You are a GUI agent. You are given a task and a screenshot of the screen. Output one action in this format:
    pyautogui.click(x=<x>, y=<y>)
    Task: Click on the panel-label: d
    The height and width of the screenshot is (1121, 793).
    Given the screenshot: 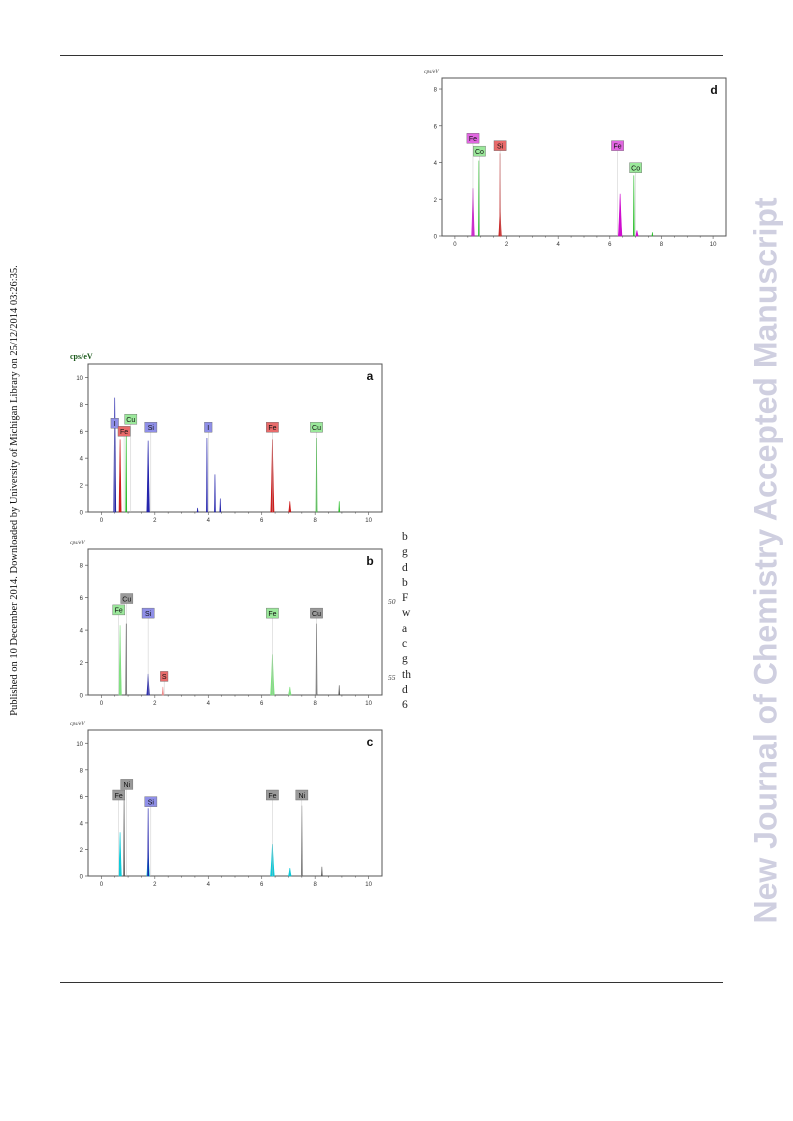 What is the action you would take?
    pyautogui.click(x=713, y=90)
    